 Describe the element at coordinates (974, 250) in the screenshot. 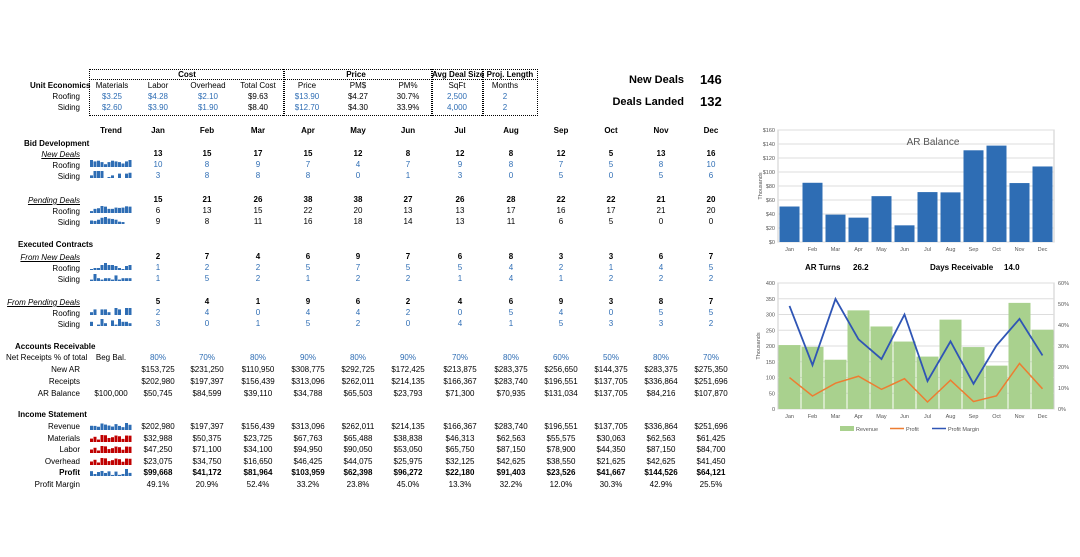

I see `x-tick-label: Sep` at that location.